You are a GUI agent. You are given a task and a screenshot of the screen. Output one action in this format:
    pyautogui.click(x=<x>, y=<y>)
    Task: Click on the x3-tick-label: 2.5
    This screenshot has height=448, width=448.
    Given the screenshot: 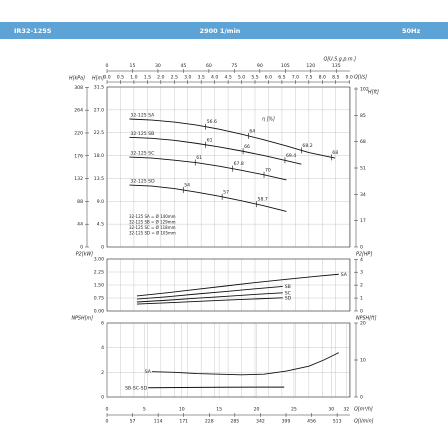 What is the action you would take?
    pyautogui.click(x=174, y=78)
    